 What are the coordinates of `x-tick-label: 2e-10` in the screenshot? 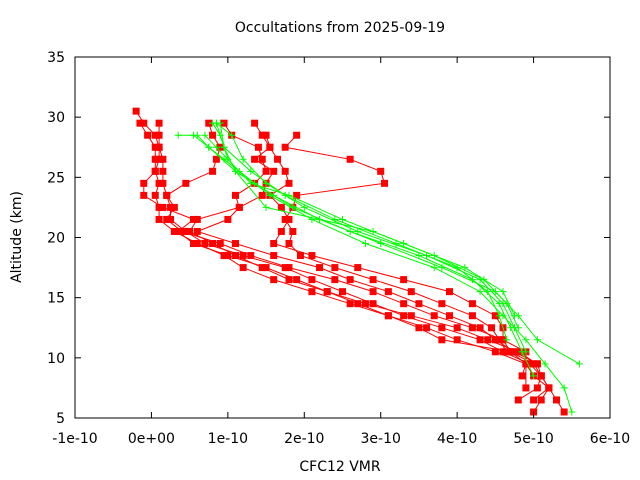 It's located at (304, 439).